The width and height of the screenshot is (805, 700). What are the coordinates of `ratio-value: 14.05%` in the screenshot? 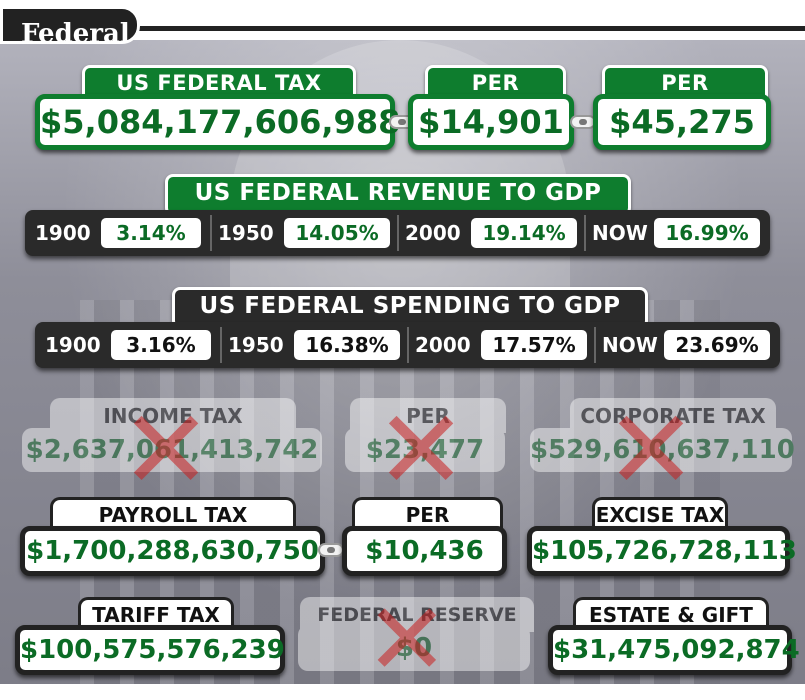 It's located at (337, 233).